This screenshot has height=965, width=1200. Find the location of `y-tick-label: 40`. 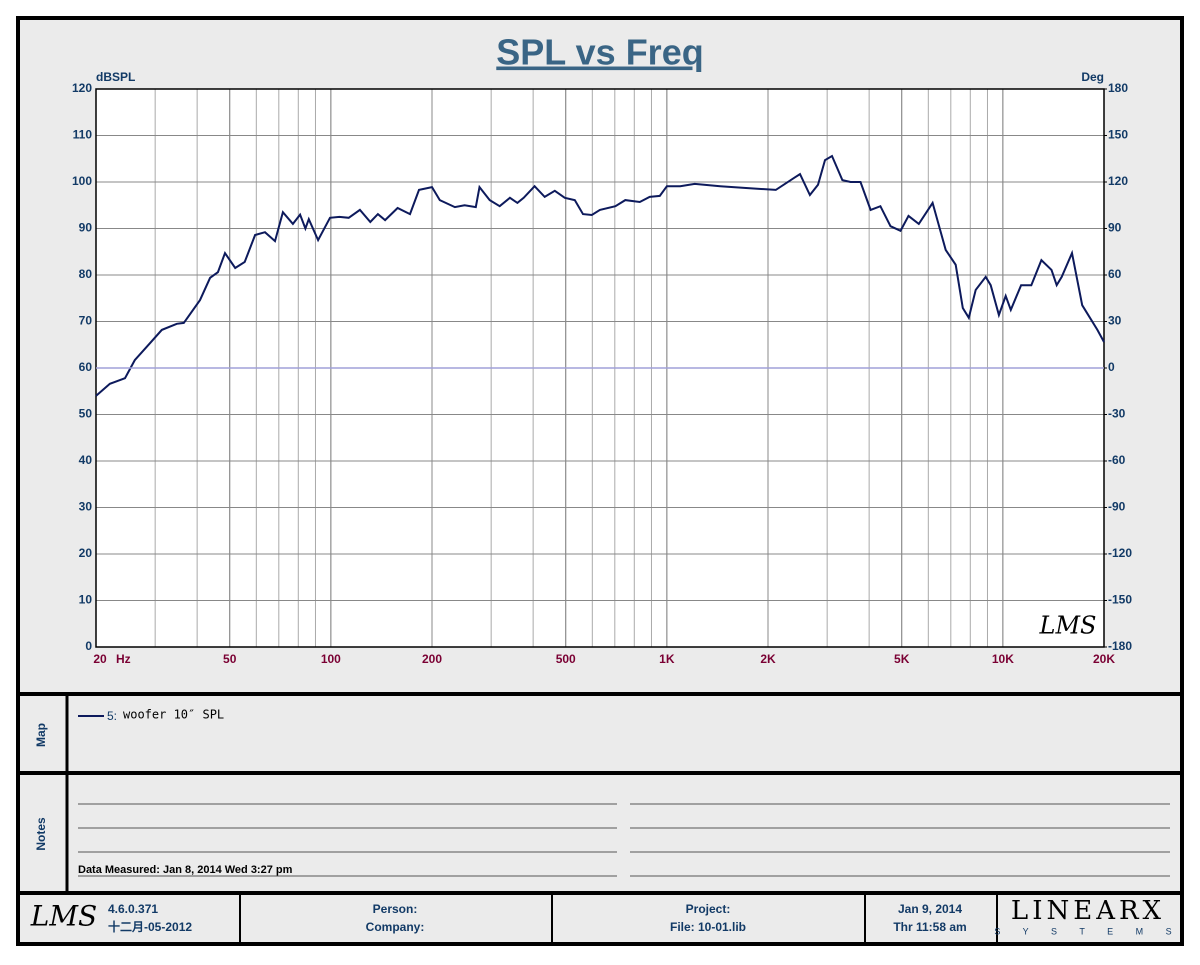

y-tick-label: 40 is located at coordinates (86, 460).